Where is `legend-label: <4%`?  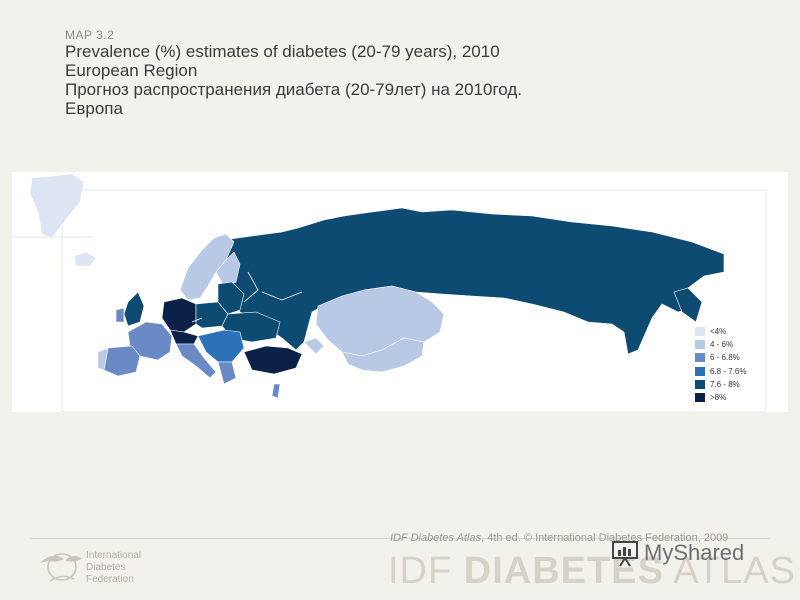 legend-label: <4% is located at coordinates (718, 332).